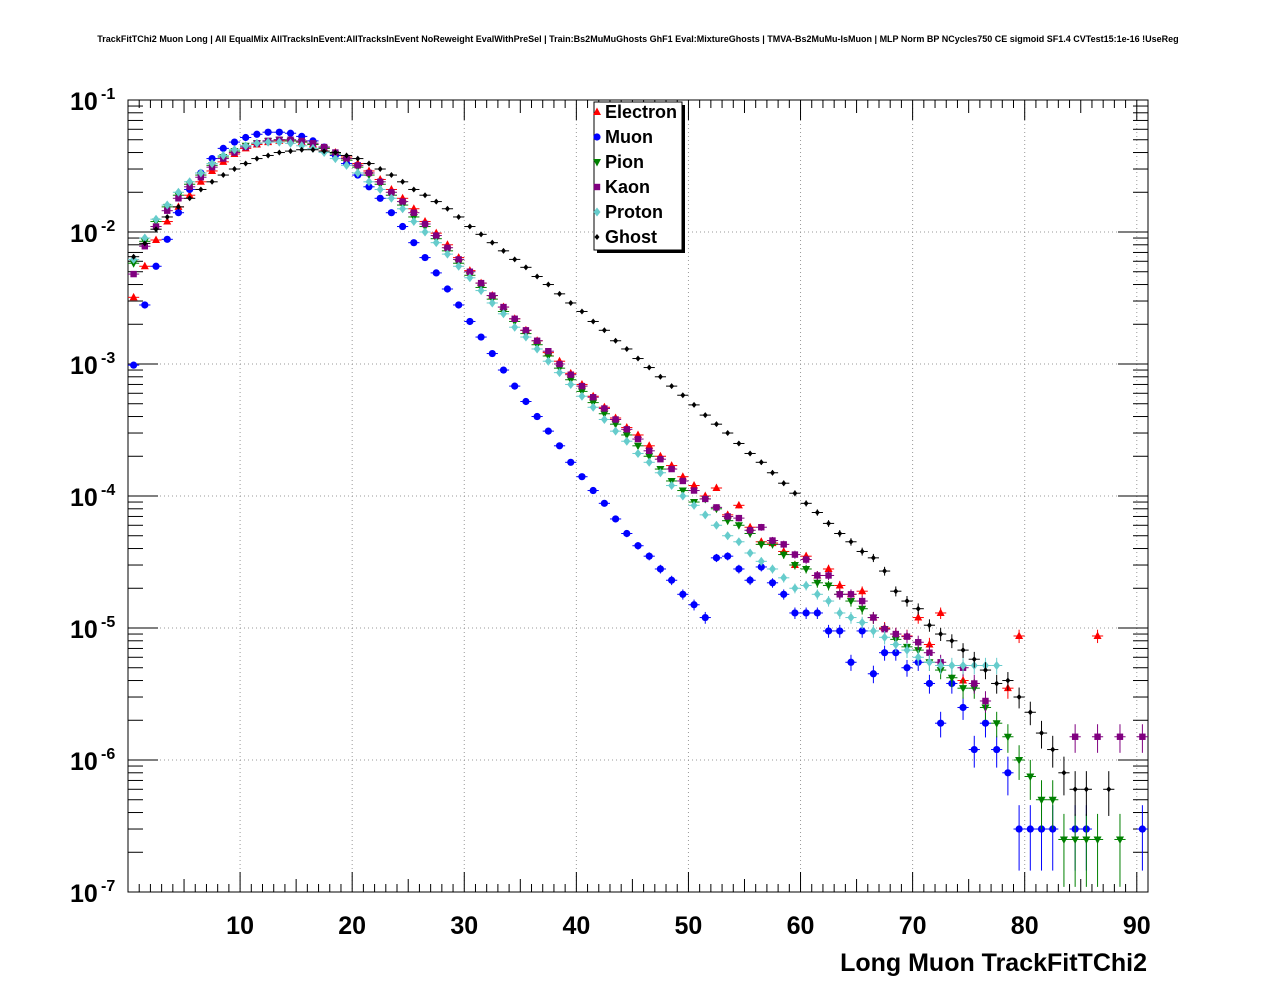 This screenshot has height=996, width=1276. What do you see at coordinates (108, 358) in the screenshot?
I see `y-tick-exponent: -3` at bounding box center [108, 358].